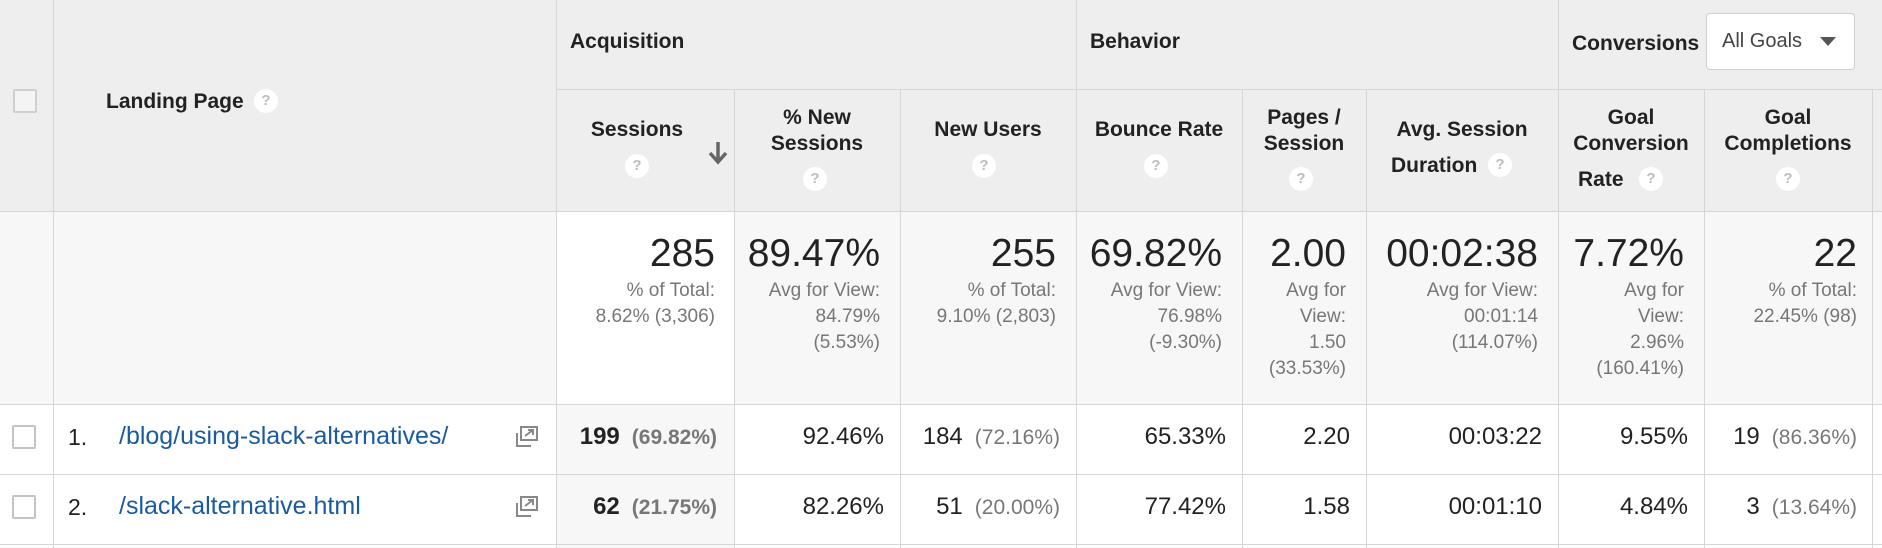 This screenshot has height=548, width=1882. What do you see at coordinates (1494, 342) in the screenshot?
I see `total-avg-session-duration-sub-line: (114.07%)` at bounding box center [1494, 342].